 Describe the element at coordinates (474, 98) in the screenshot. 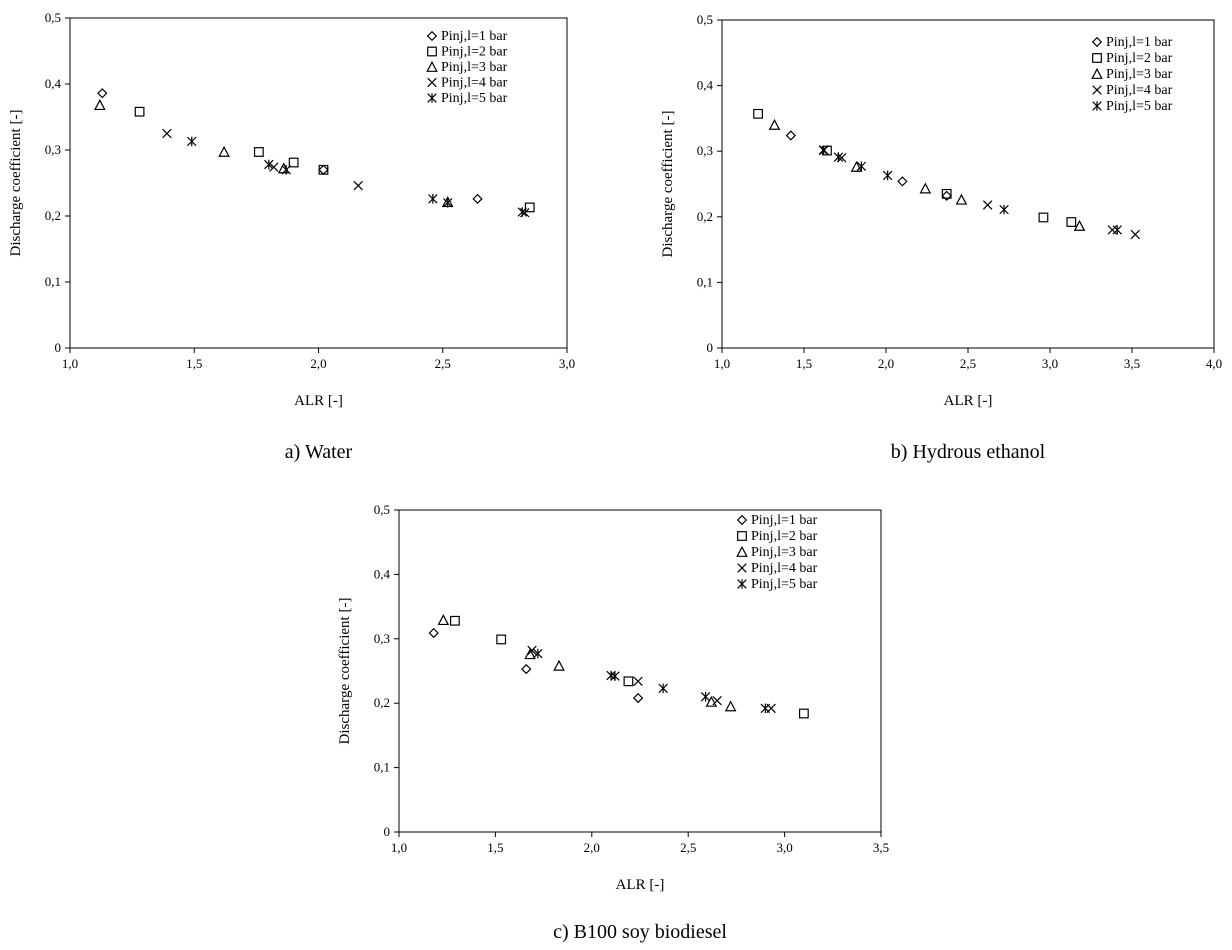

I see `legend-label: Pinj,l=5 bar` at that location.